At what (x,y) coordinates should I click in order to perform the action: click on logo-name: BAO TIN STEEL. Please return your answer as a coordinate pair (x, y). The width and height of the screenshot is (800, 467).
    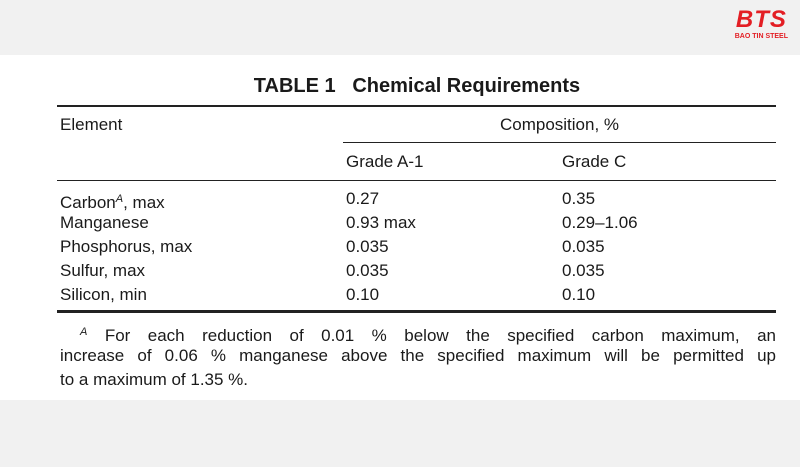
    Looking at the image, I should click on (761, 36).